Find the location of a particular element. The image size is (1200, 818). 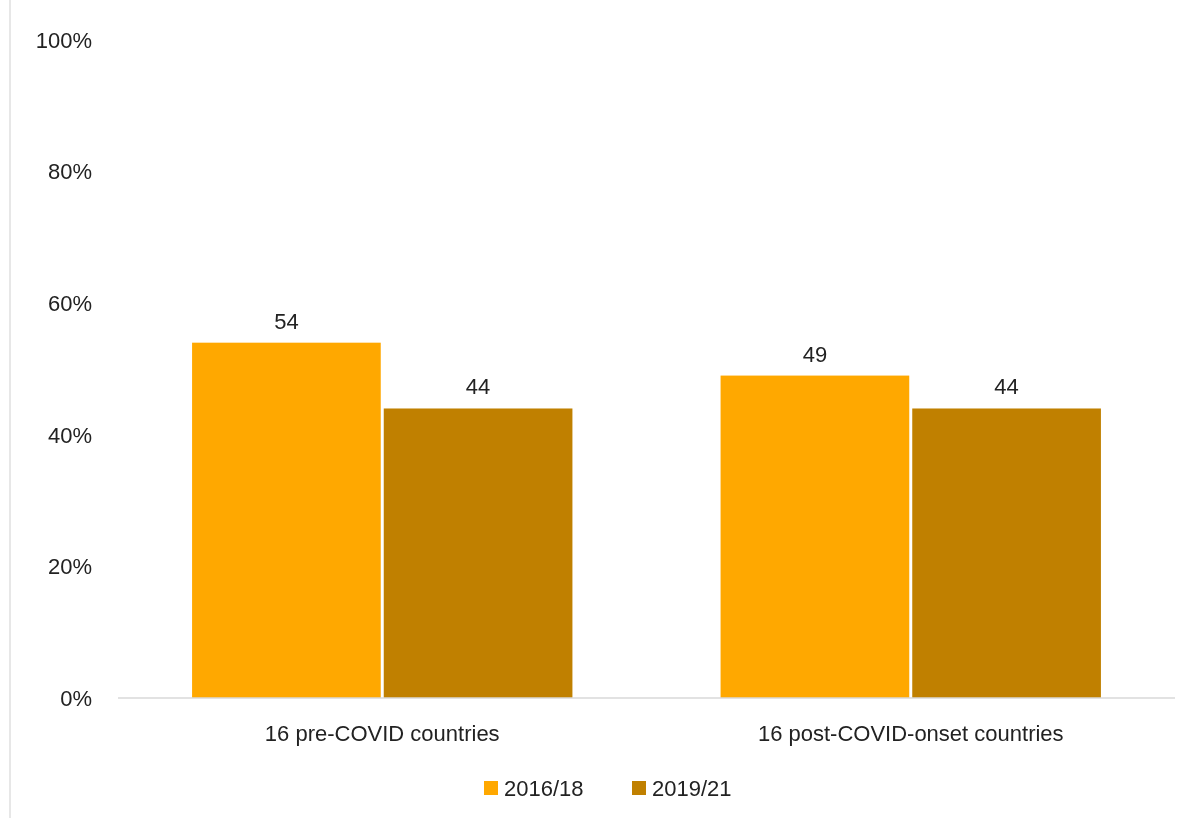

y-tick-label: 0% is located at coordinates (76, 698).